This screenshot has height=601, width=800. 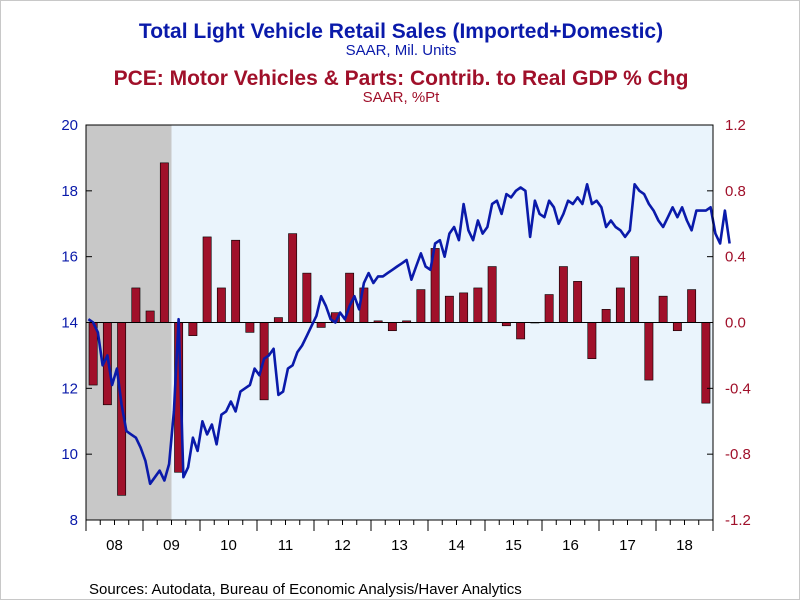 I want to click on left-tick-label: 18, so click(x=69, y=191).